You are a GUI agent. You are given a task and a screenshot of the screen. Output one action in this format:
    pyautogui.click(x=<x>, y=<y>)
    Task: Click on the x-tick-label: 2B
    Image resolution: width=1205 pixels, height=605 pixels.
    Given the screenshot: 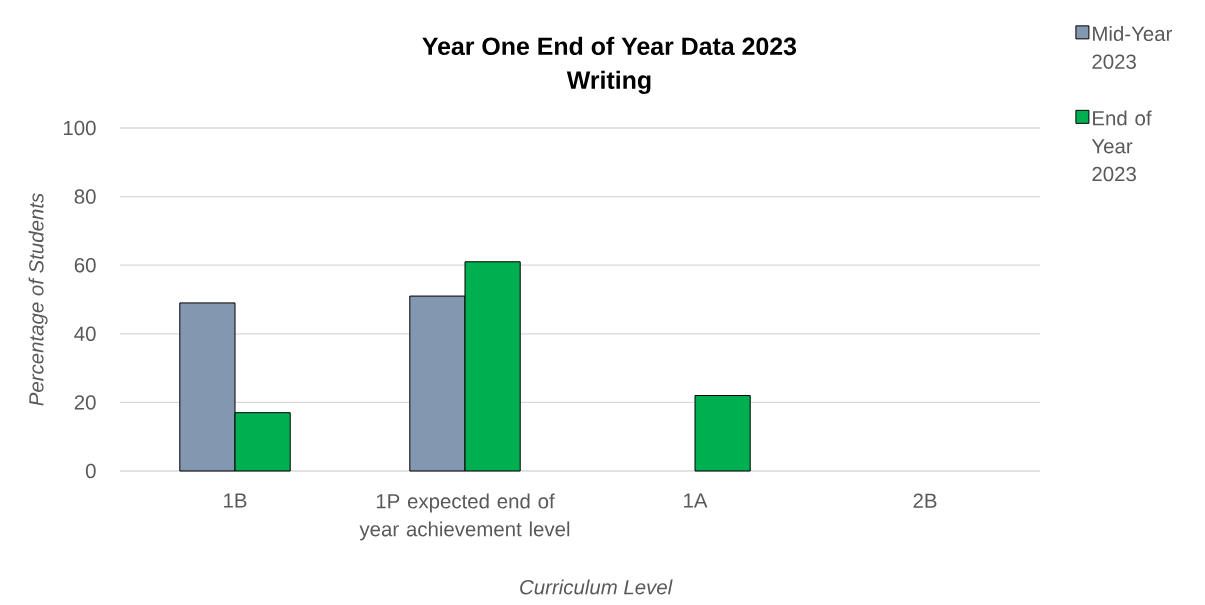 What is the action you would take?
    pyautogui.click(x=925, y=500)
    